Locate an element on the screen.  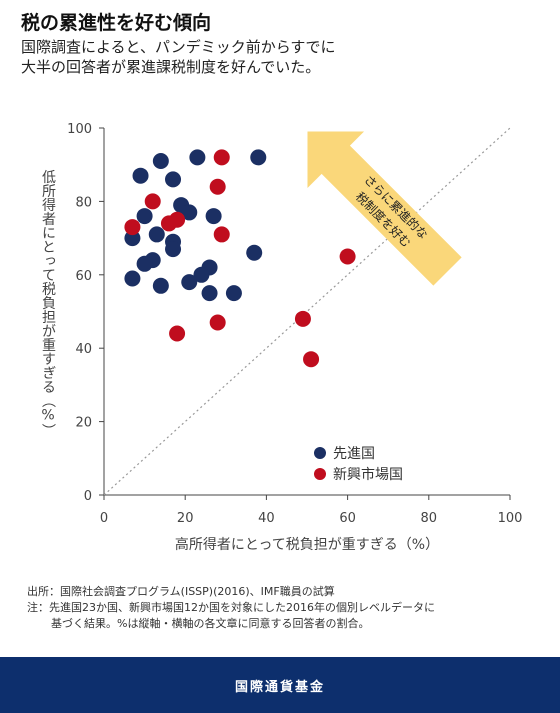
footer-bar: 国際通貨基金 is located at coordinates (280, 685).